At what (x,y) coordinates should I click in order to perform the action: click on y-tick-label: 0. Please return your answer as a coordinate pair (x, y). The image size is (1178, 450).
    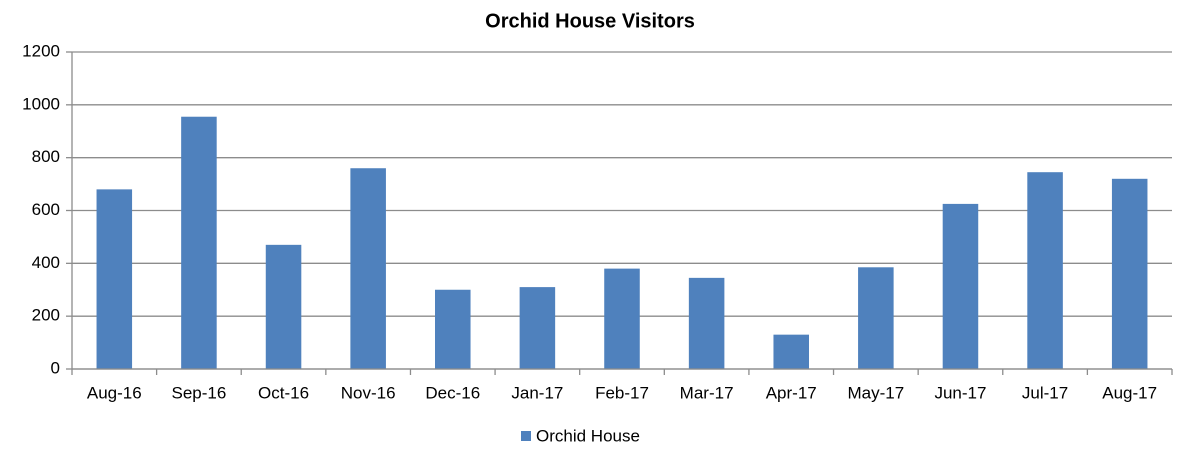
    Looking at the image, I should click on (55, 367).